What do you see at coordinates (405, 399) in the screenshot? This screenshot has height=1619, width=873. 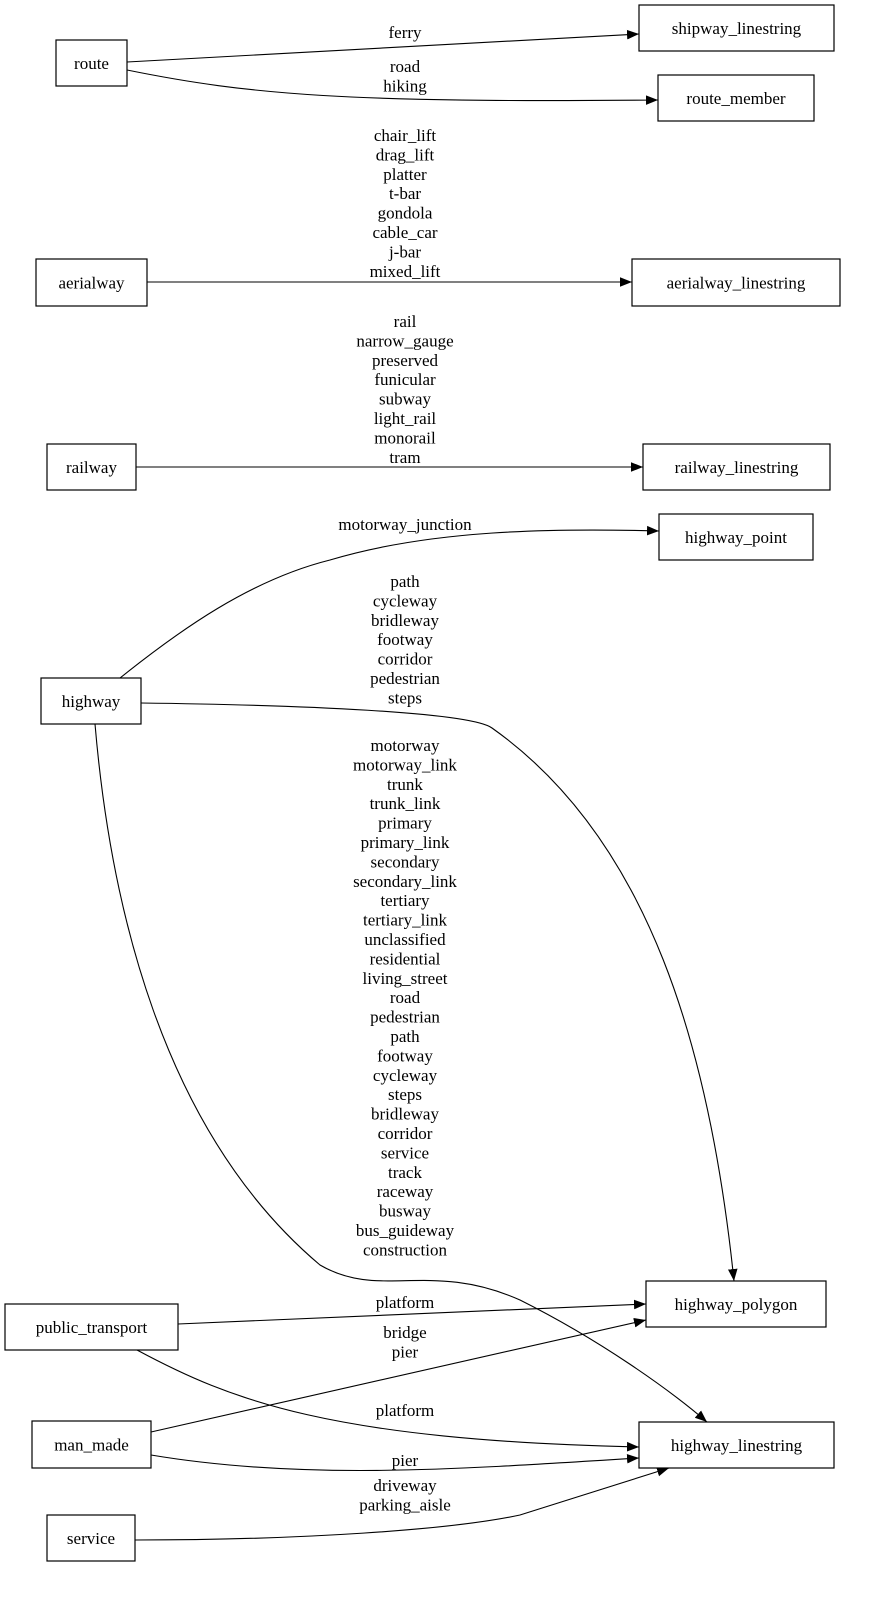 I see `edge-label-line: subway` at bounding box center [405, 399].